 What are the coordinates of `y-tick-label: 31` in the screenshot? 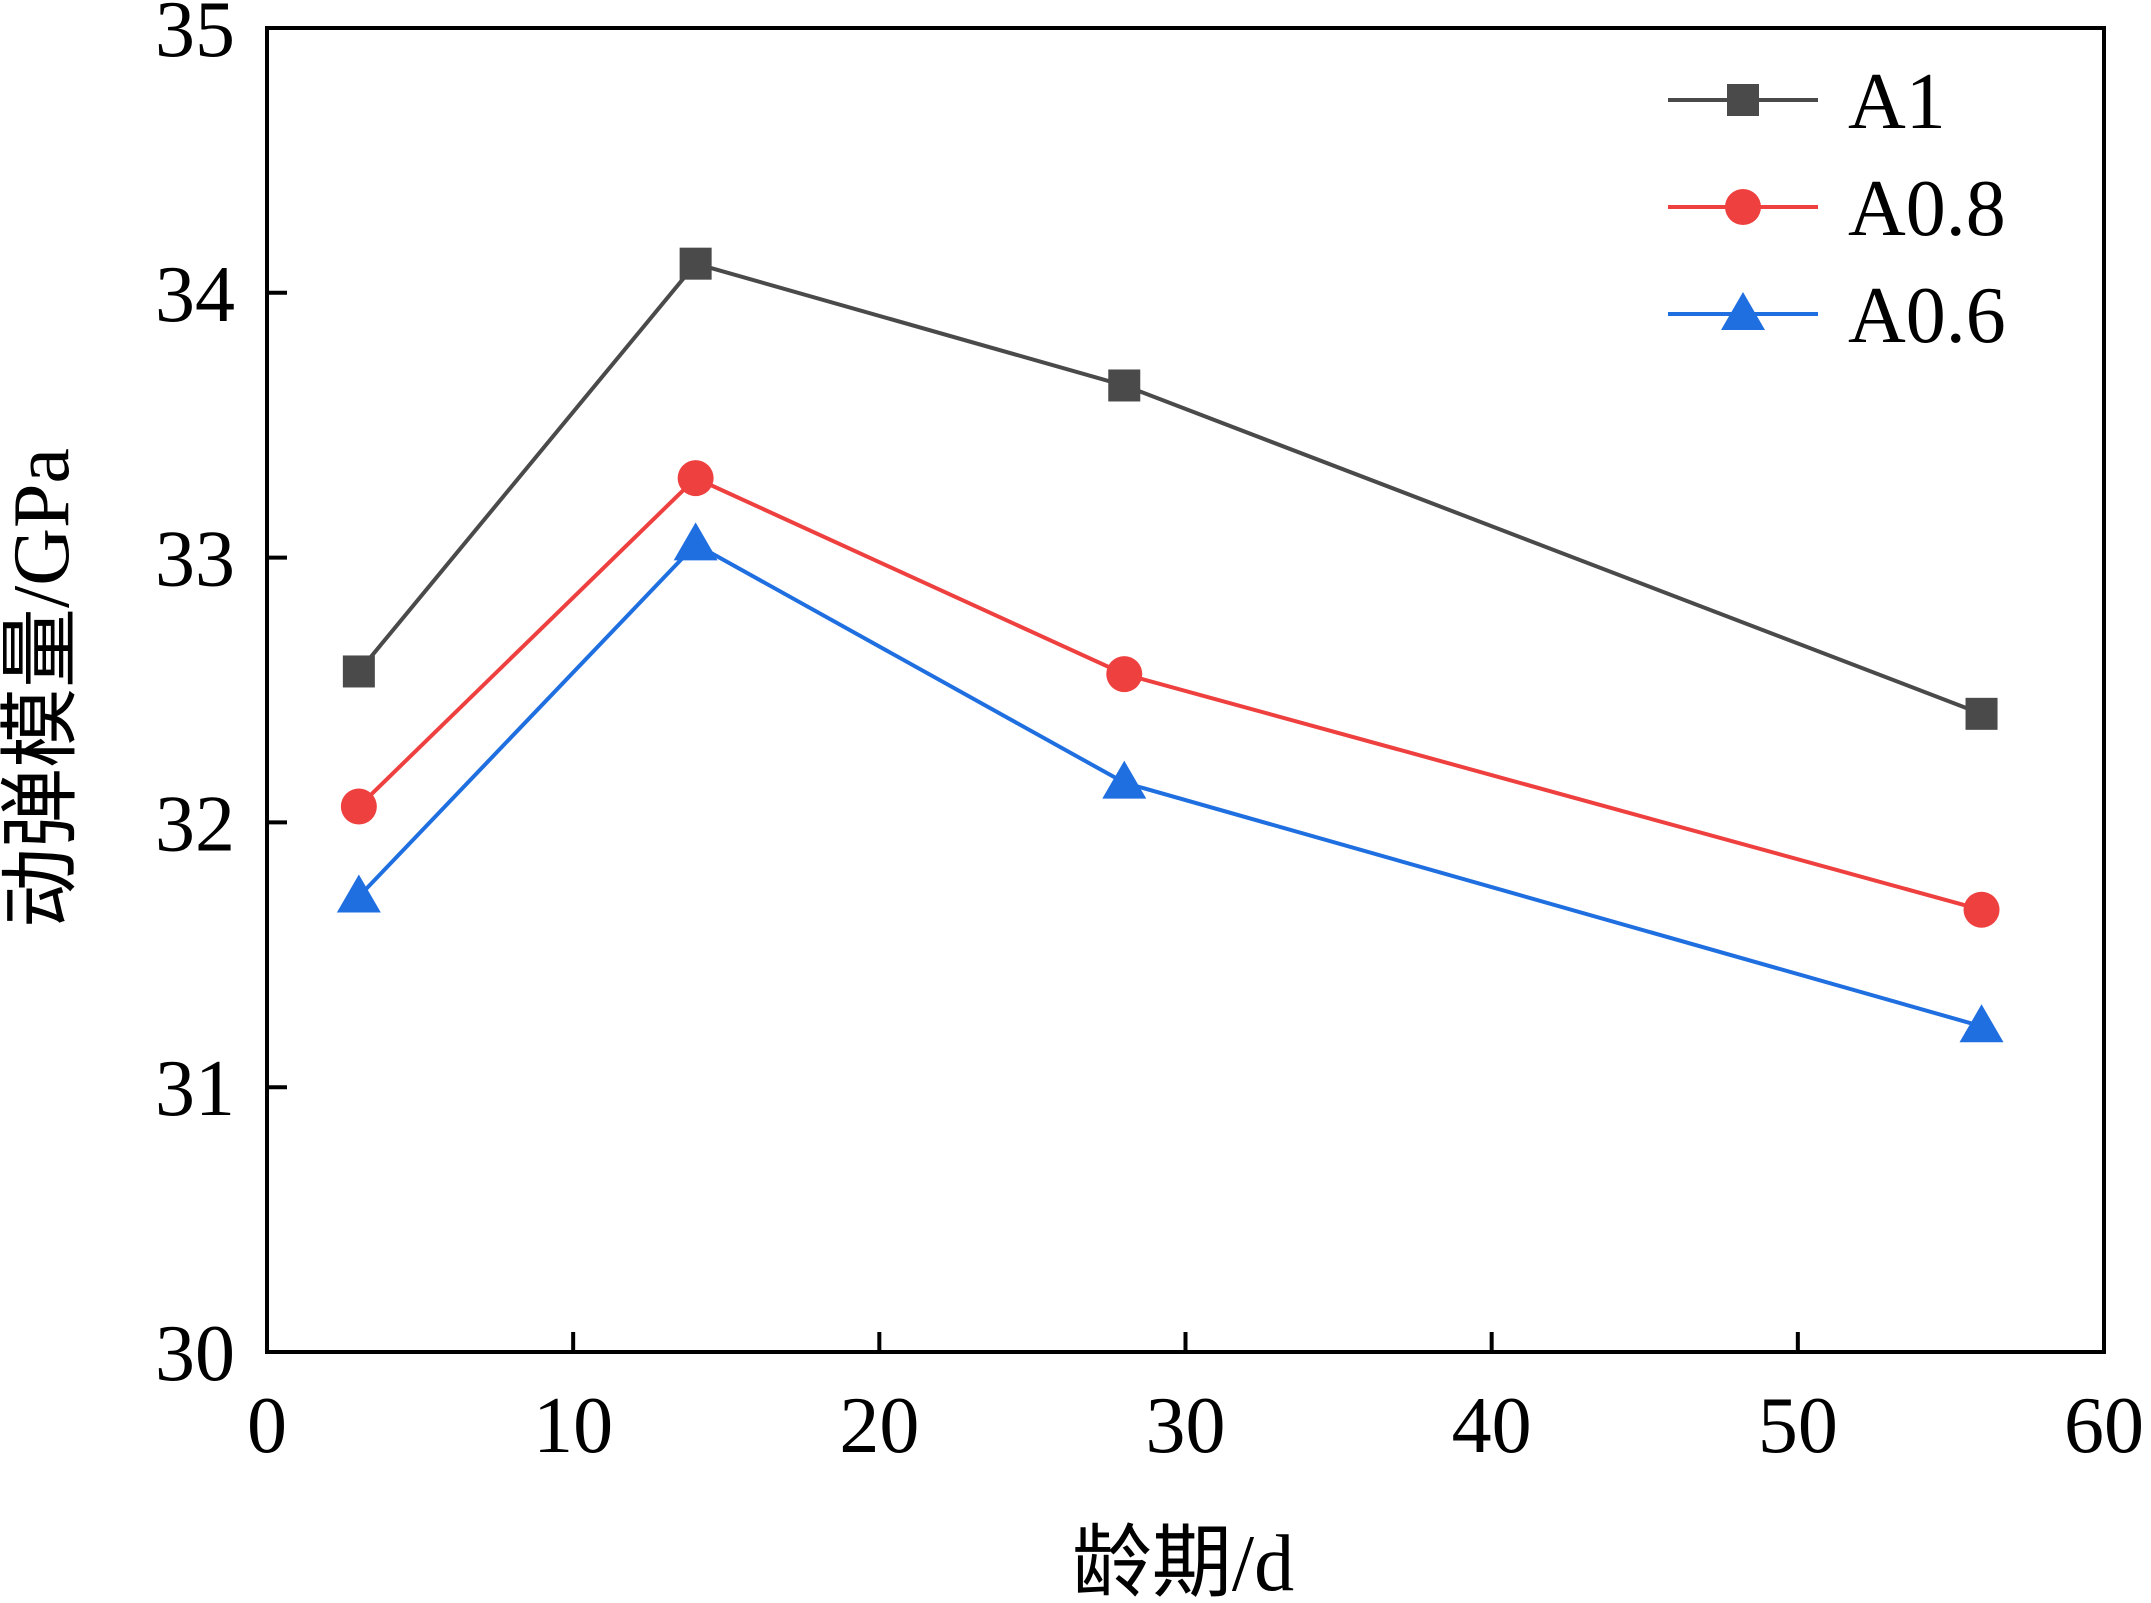 It's located at (195, 1089).